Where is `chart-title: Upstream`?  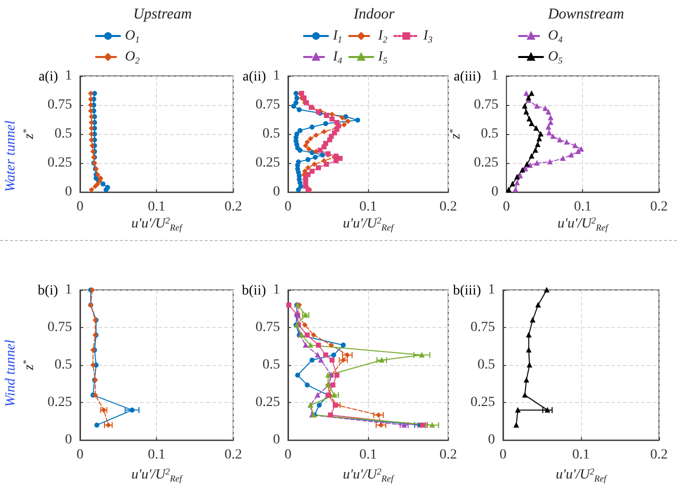 chart-title: Upstream is located at coordinates (162, 14).